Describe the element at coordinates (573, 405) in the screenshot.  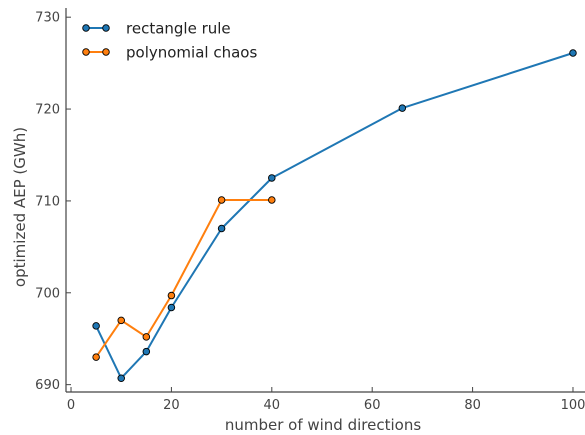
I see `x-tick-label: 100` at that location.